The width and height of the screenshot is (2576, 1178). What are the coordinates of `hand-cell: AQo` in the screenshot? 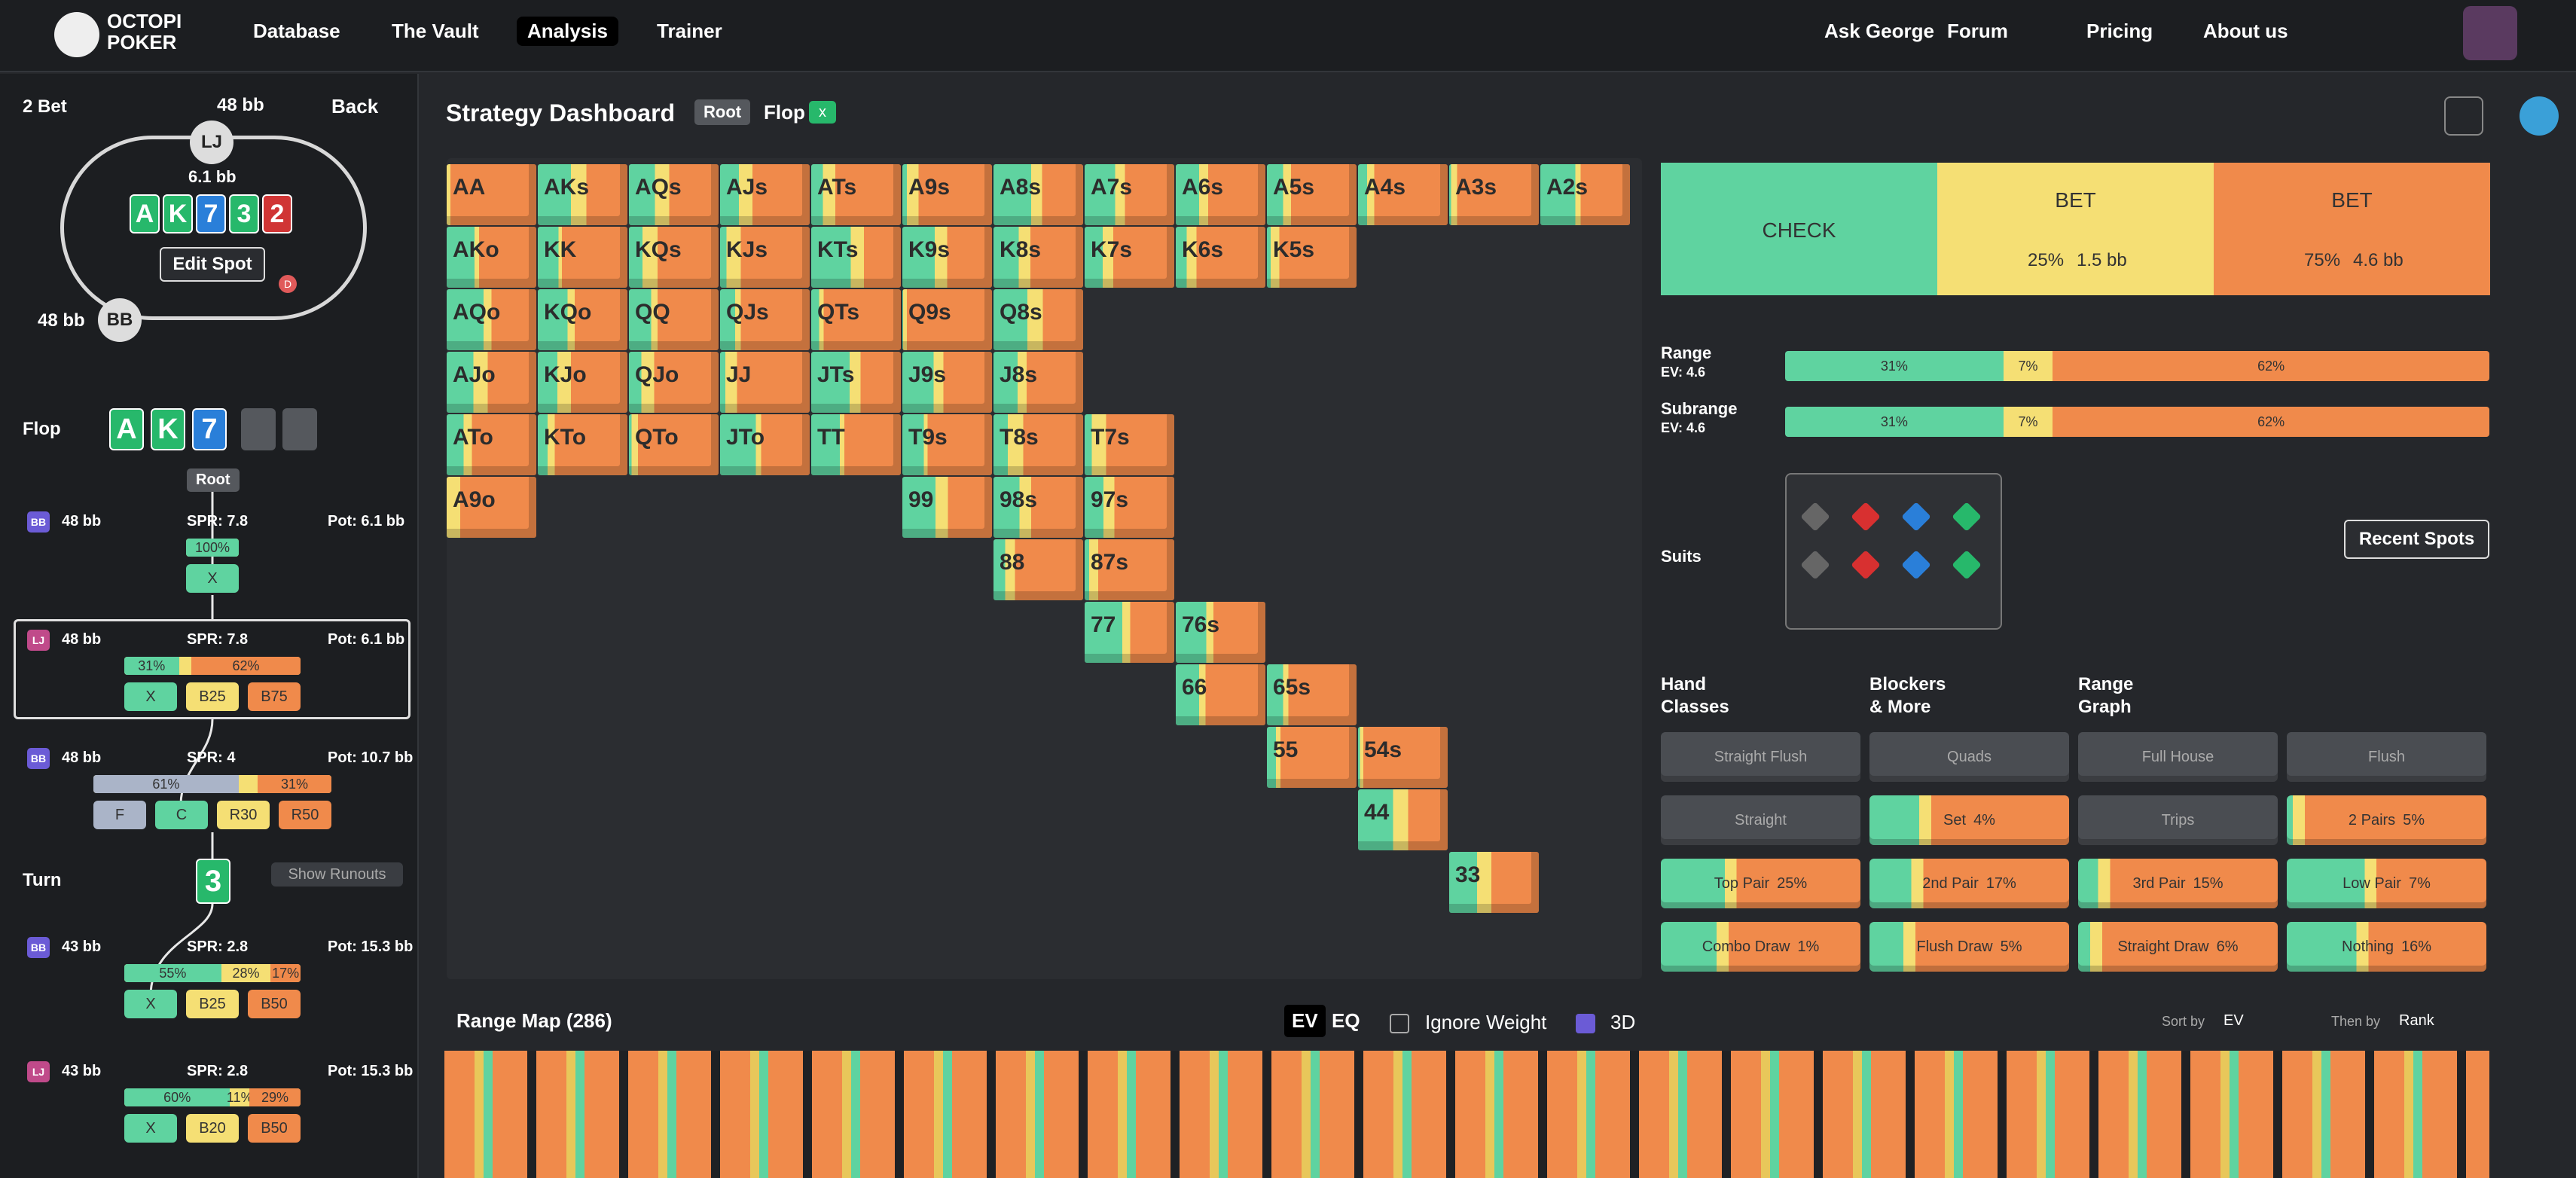 It's located at (492, 320).